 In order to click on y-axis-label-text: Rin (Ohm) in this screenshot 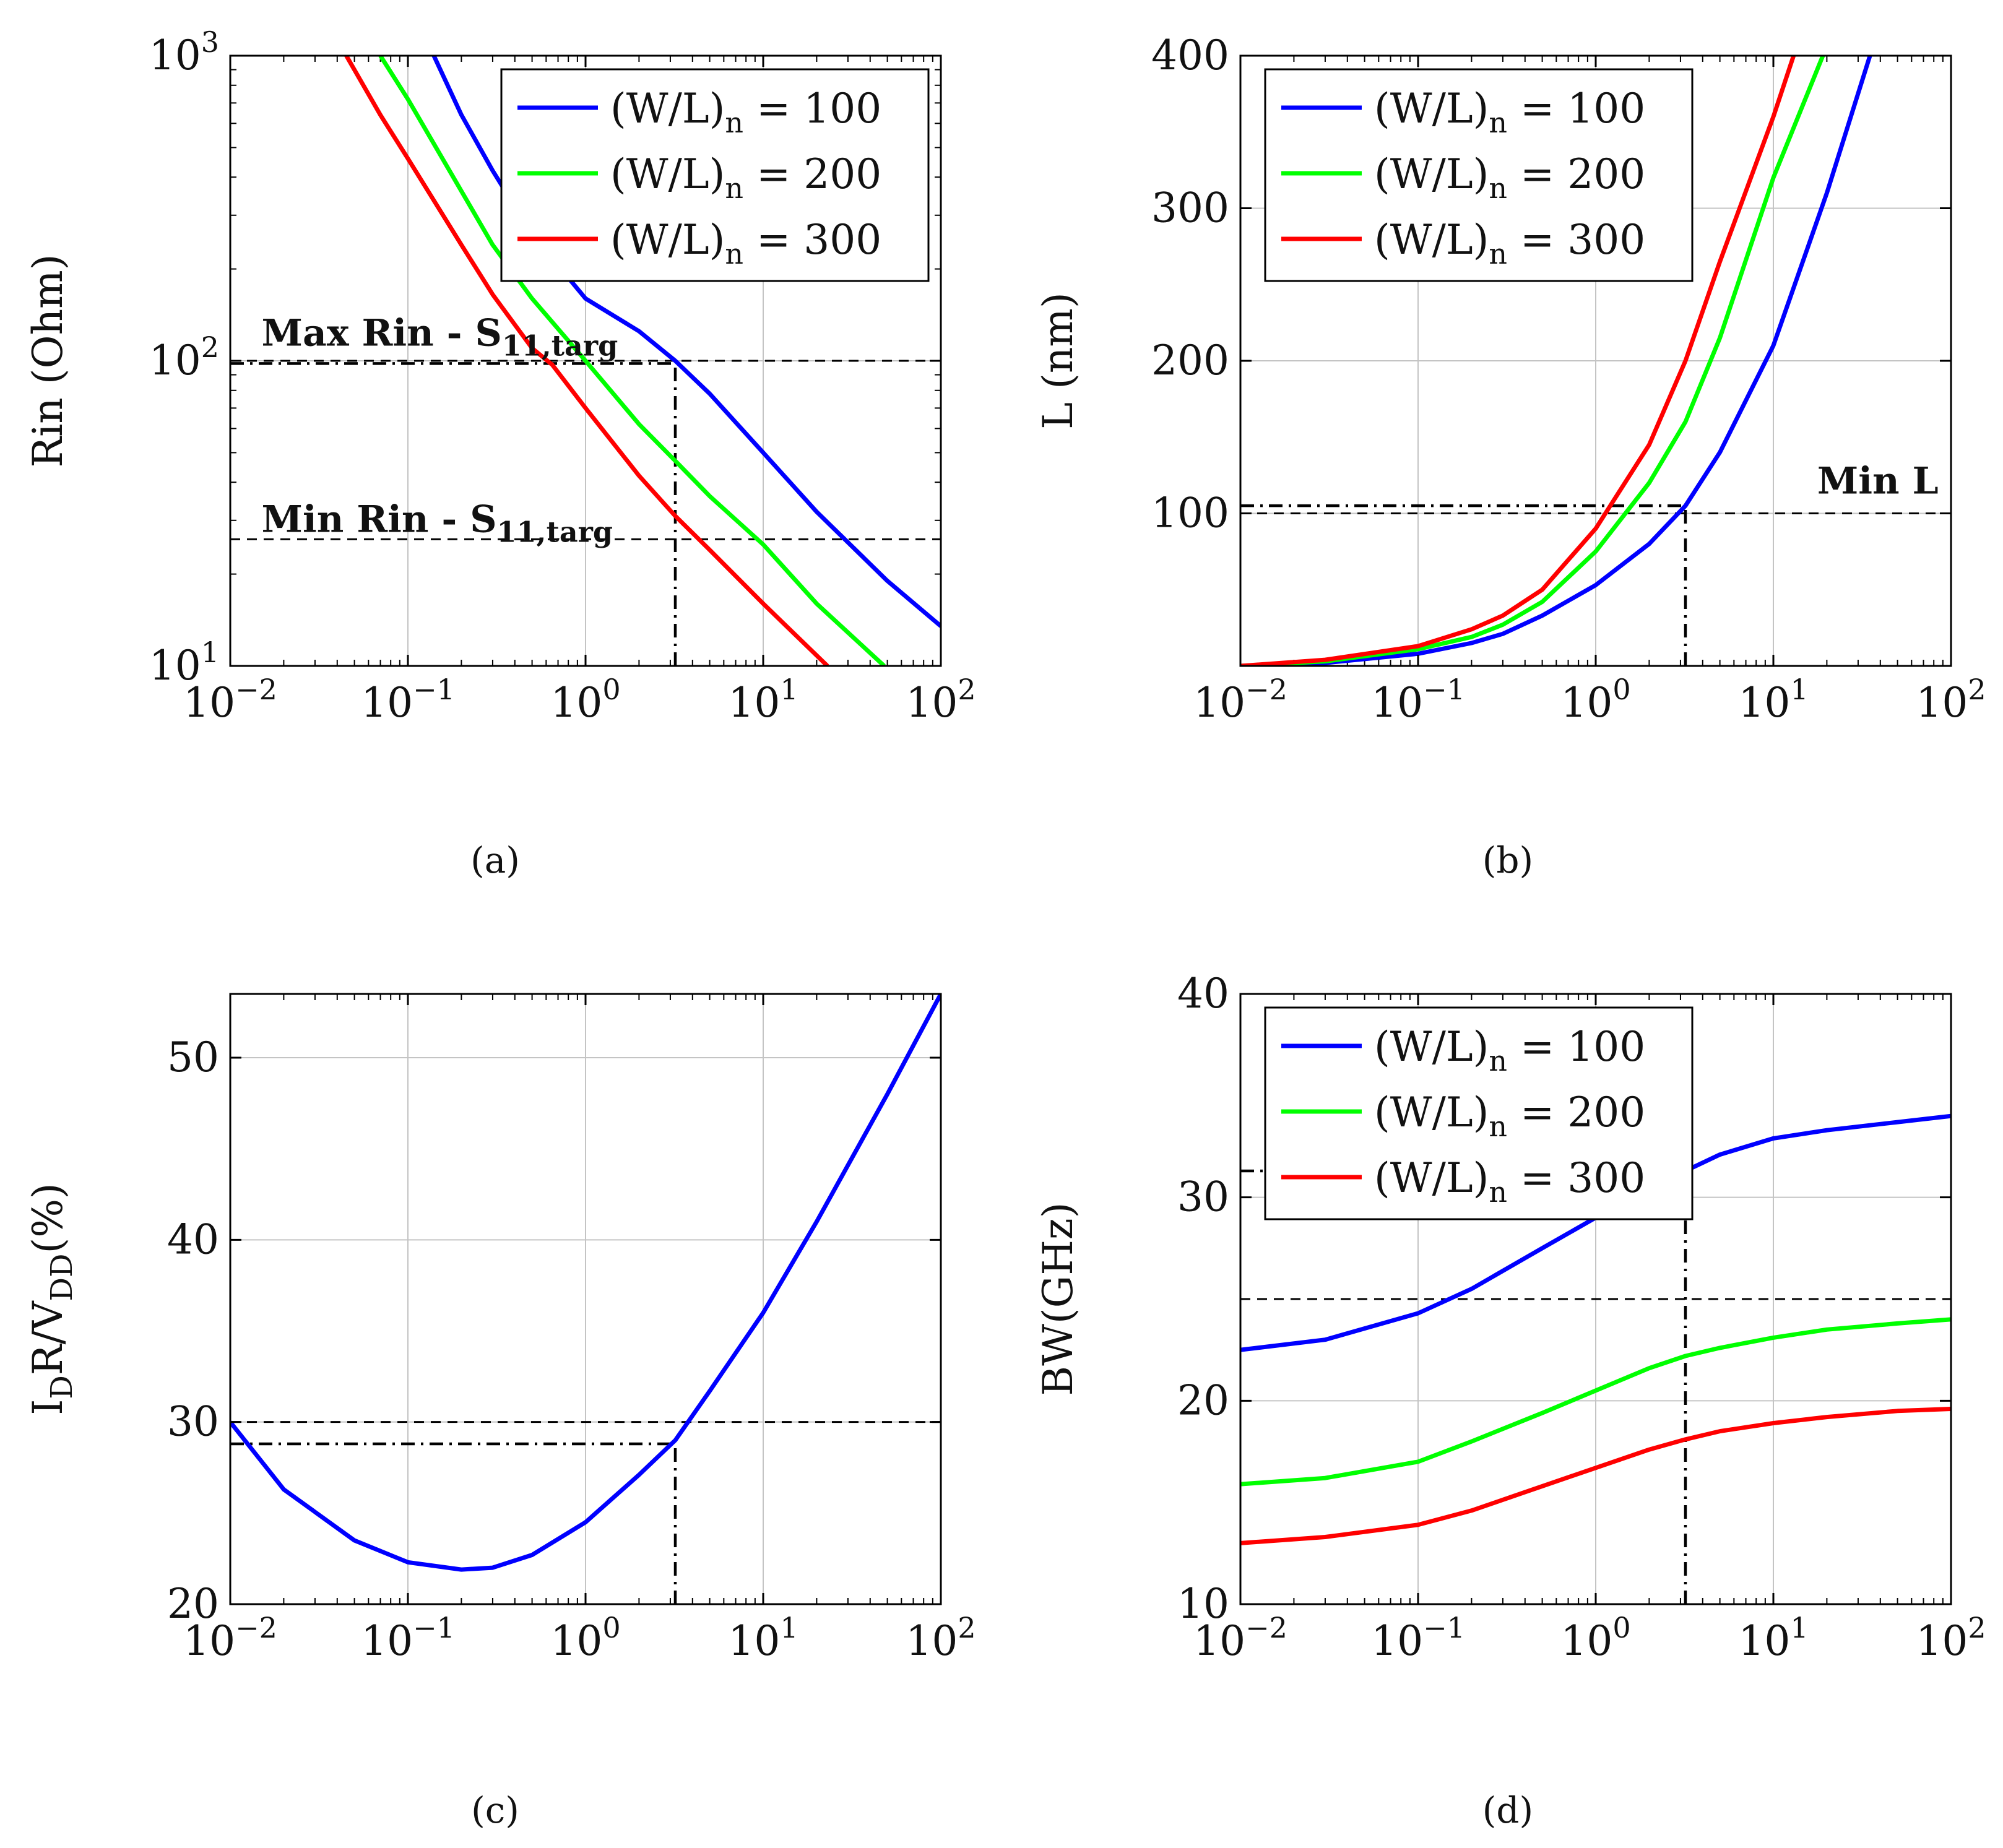, I will do `click(48, 361)`.